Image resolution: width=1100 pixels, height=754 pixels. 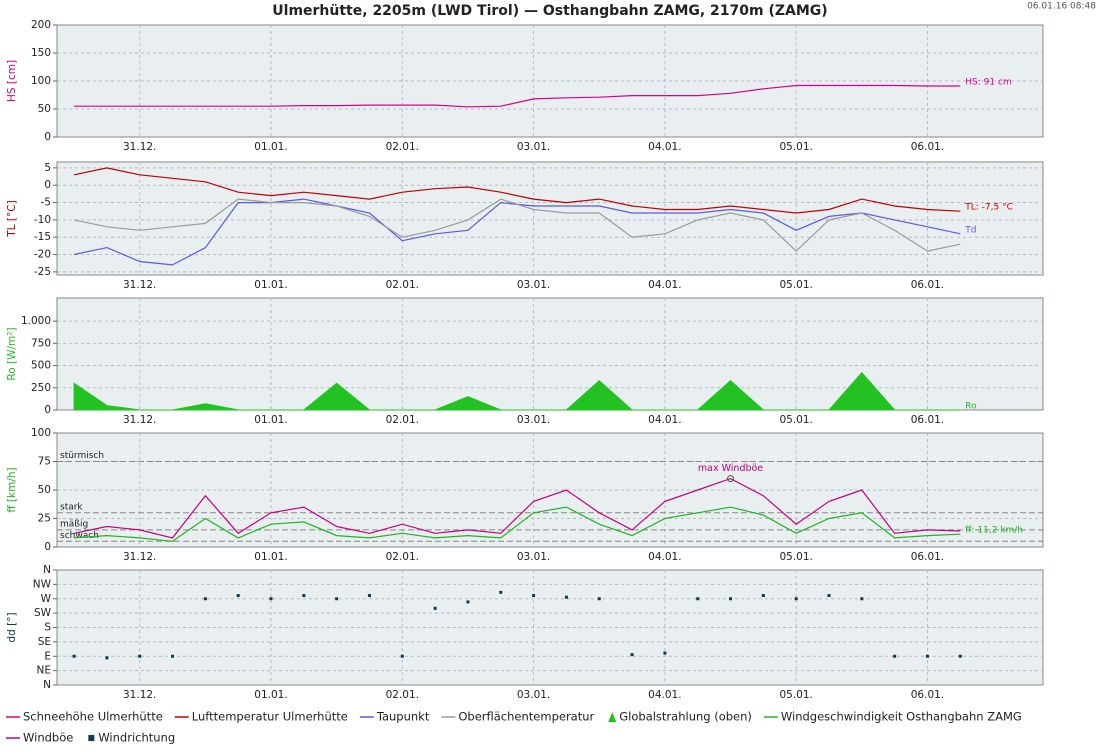 What do you see at coordinates (46, 203) in the screenshot?
I see `y-tick-label: -5` at bounding box center [46, 203].